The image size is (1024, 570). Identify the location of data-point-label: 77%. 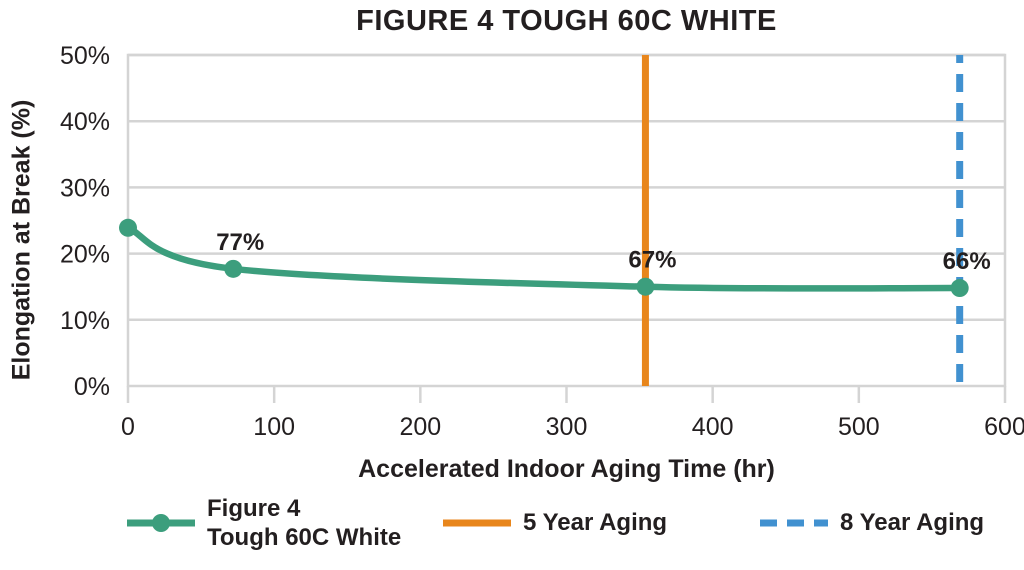
(240, 242).